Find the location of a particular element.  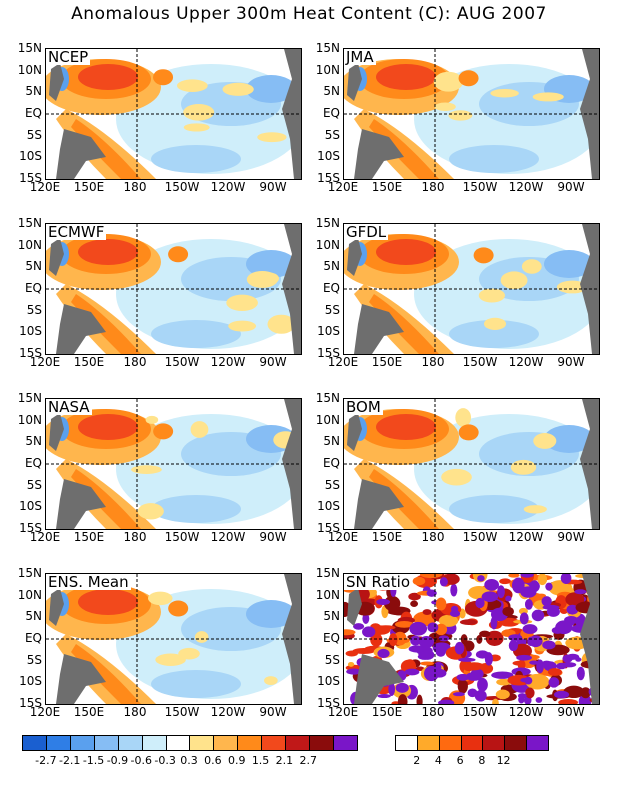

map-panel: ENS. Mean is located at coordinates (173, 639).